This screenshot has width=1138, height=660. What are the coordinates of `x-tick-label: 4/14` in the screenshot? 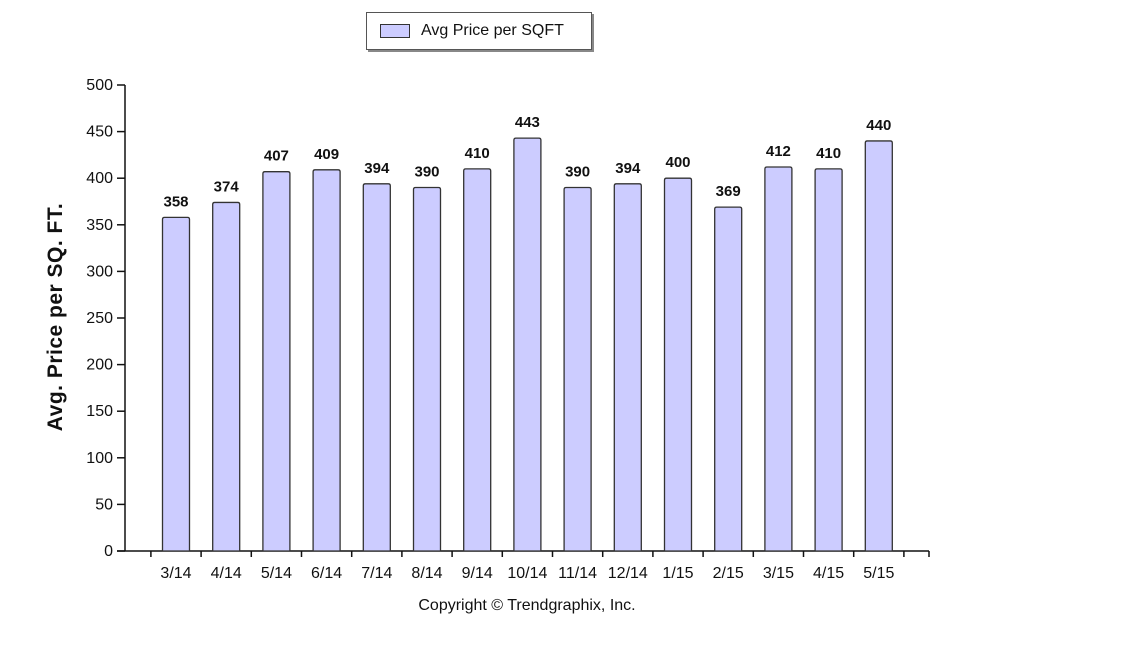 It's located at (226, 573).